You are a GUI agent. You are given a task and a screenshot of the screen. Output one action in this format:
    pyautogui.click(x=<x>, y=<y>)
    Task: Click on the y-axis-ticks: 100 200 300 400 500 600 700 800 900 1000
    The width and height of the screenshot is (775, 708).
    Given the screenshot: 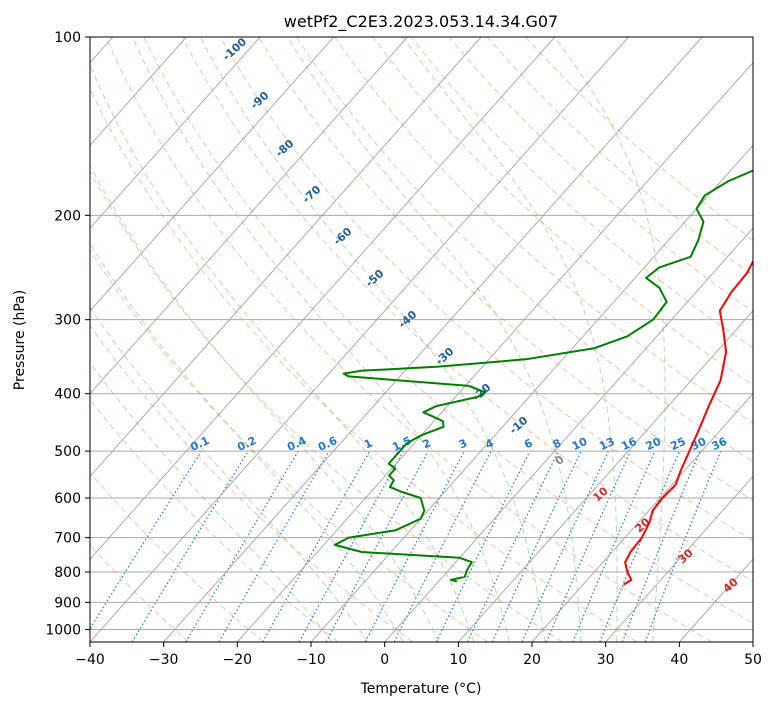 What is the action you would take?
    pyautogui.click(x=67, y=334)
    